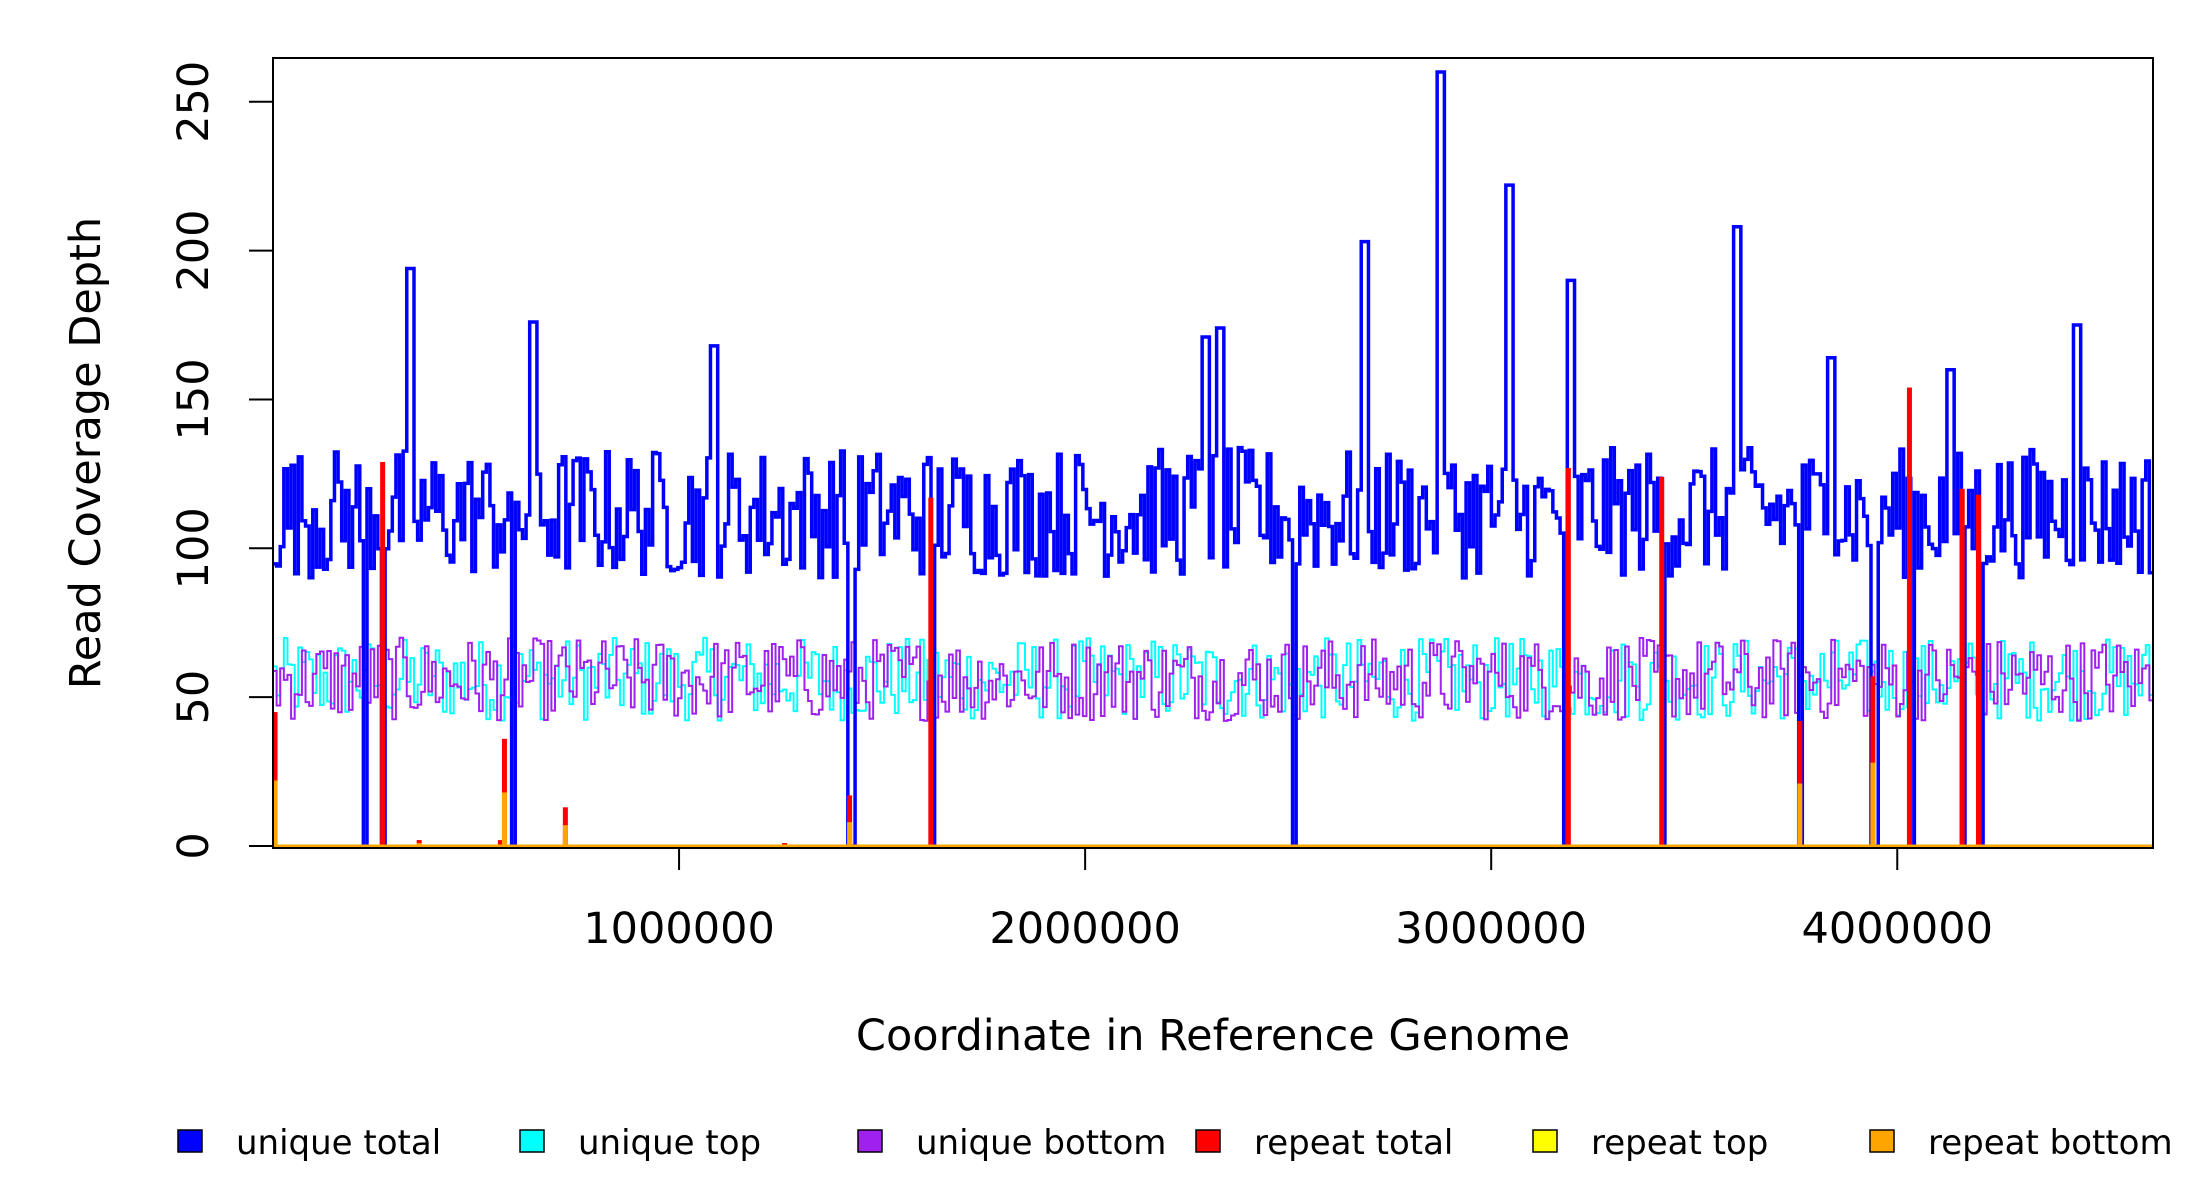  Describe the element at coordinates (194, 399) in the screenshot. I see `y-tick-label: 150` at that location.